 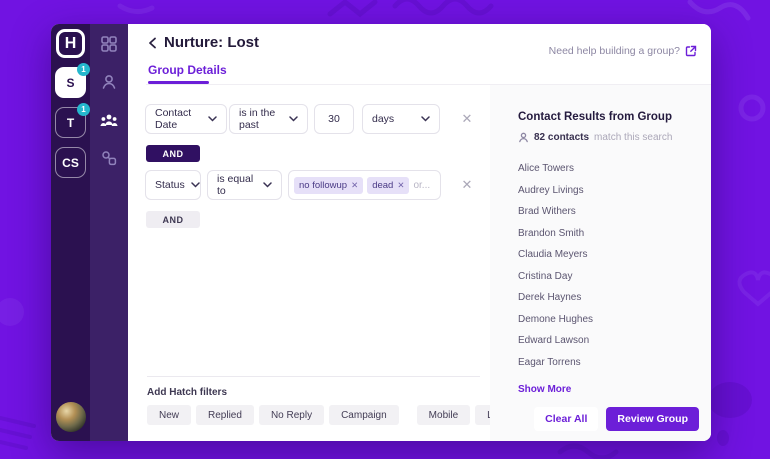 I want to click on dashboard-grid-icon, so click(x=109, y=44).